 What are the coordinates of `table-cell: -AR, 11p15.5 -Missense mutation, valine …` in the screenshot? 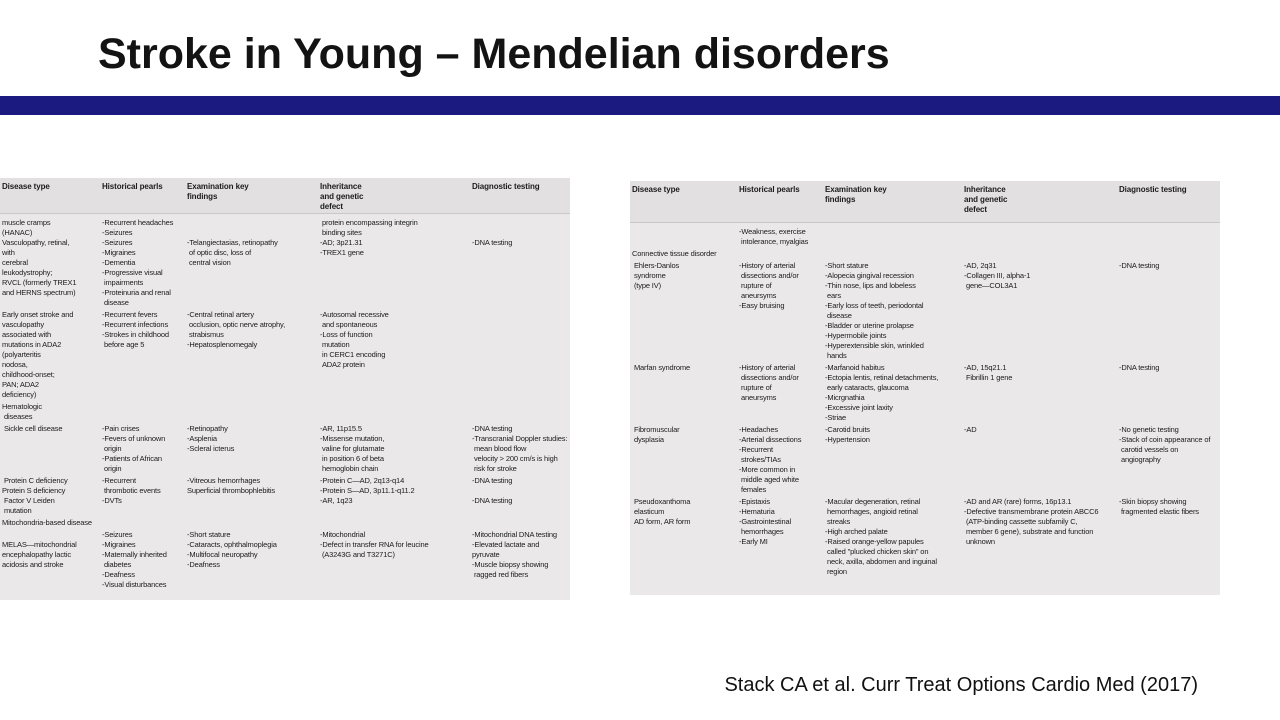 It's located at (352, 448).